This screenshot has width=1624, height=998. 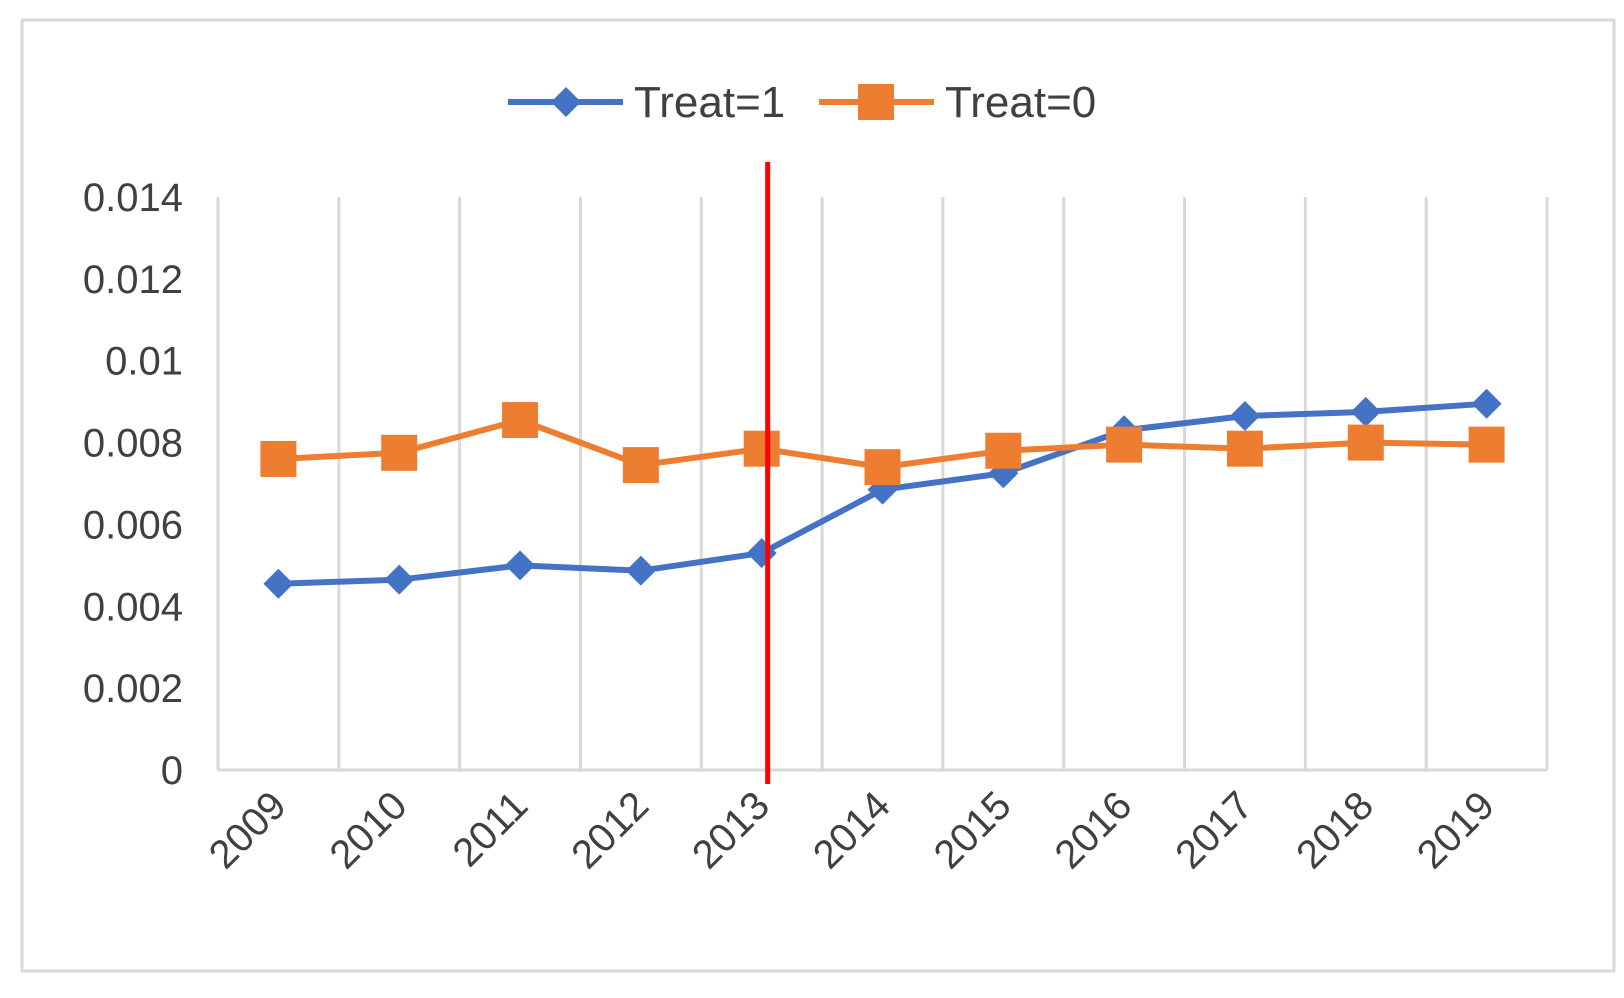 What do you see at coordinates (133, 689) in the screenshot?
I see `y-tick-label: 0.002` at bounding box center [133, 689].